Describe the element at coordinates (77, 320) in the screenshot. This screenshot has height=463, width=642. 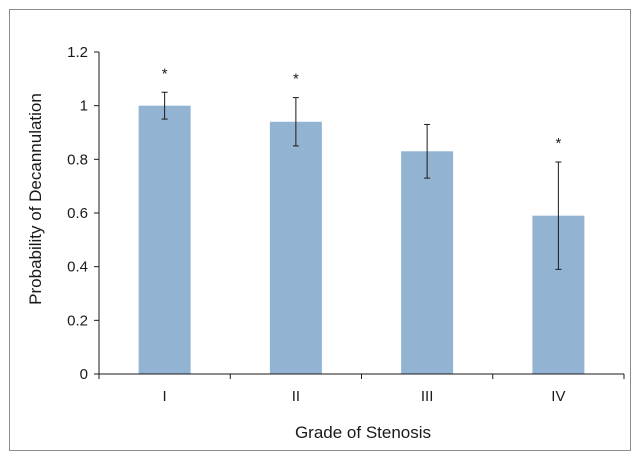
I see `y-tick-label-1: 0.2` at that location.